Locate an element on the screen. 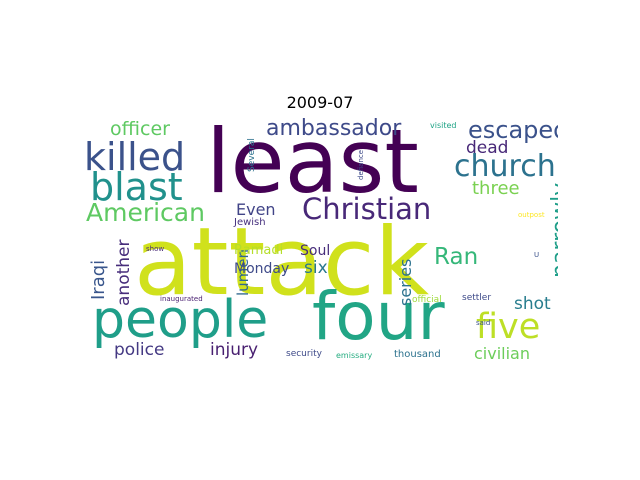  word-monday: Monday is located at coordinates (262, 269).